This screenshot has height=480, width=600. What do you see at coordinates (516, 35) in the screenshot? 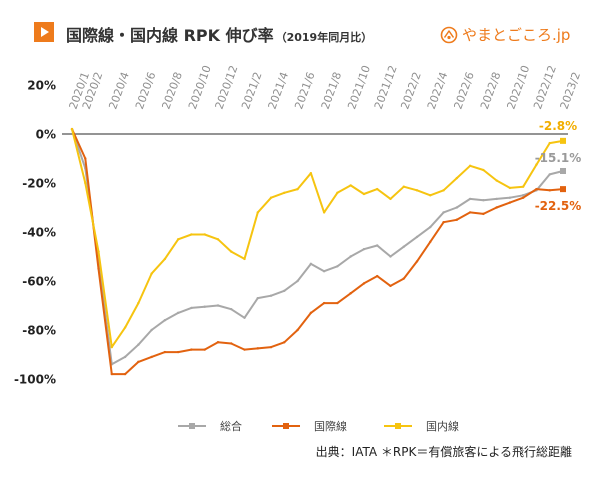
I see `logo-text: やまとごころ.jp` at bounding box center [516, 35].